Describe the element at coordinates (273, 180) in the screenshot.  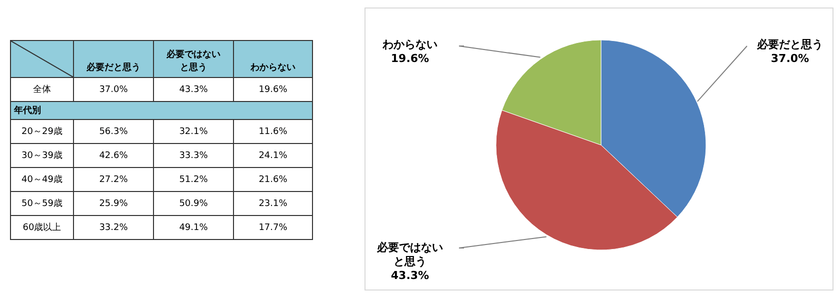
I see `data-label: 21.6%` at that location.